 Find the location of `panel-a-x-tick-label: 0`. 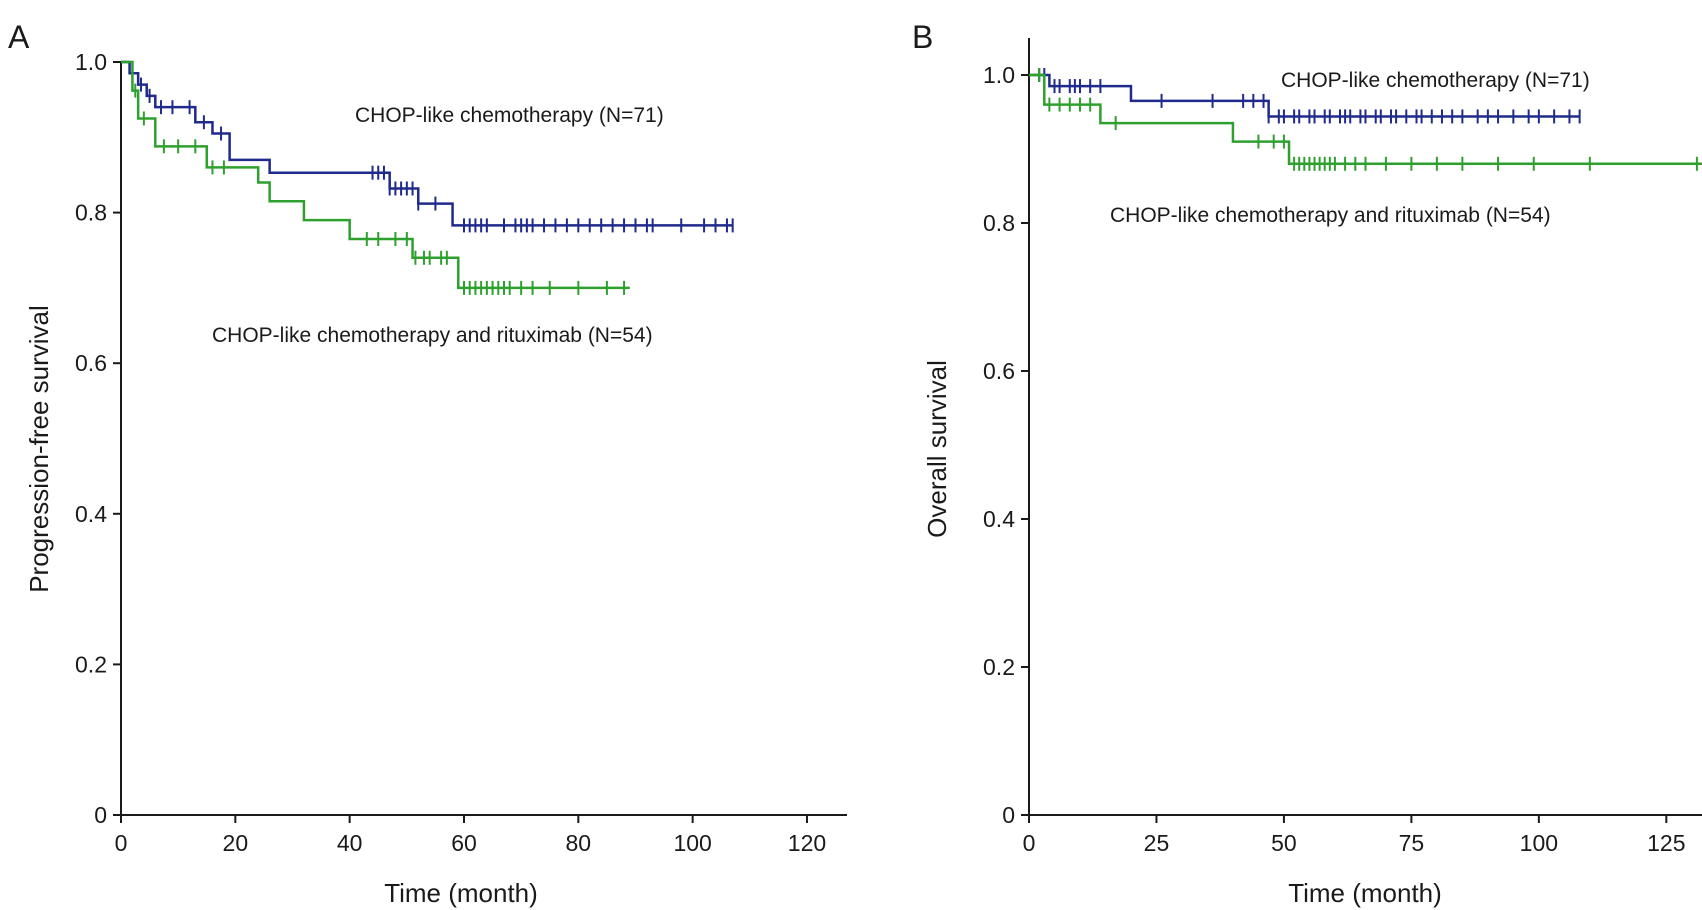

panel-a-x-tick-label: 0 is located at coordinates (121, 843).